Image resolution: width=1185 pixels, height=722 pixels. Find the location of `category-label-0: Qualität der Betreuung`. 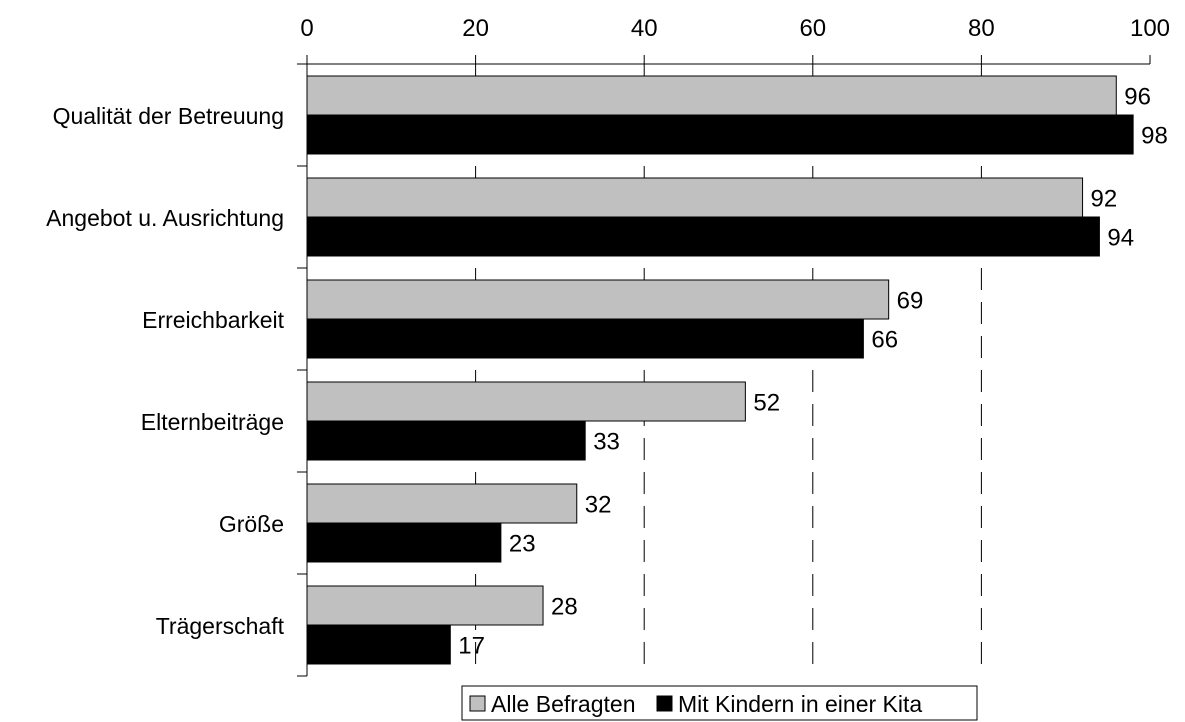

category-label-0: Qualität der Betreuung is located at coordinates (168, 116).